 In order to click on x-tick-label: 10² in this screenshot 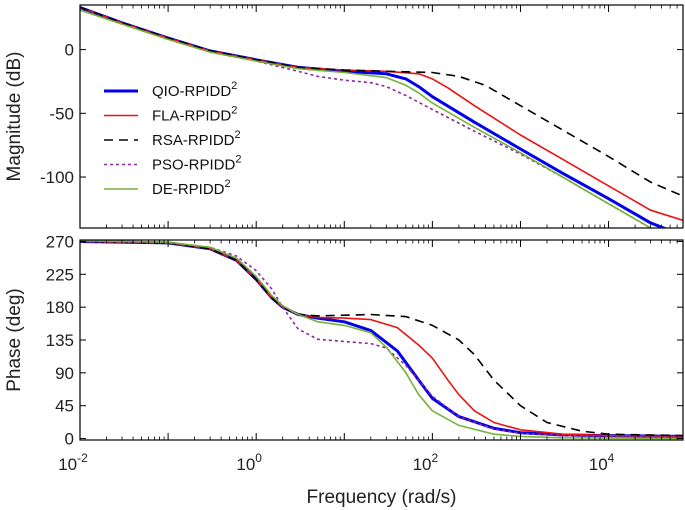, I will do `click(426, 462)`.